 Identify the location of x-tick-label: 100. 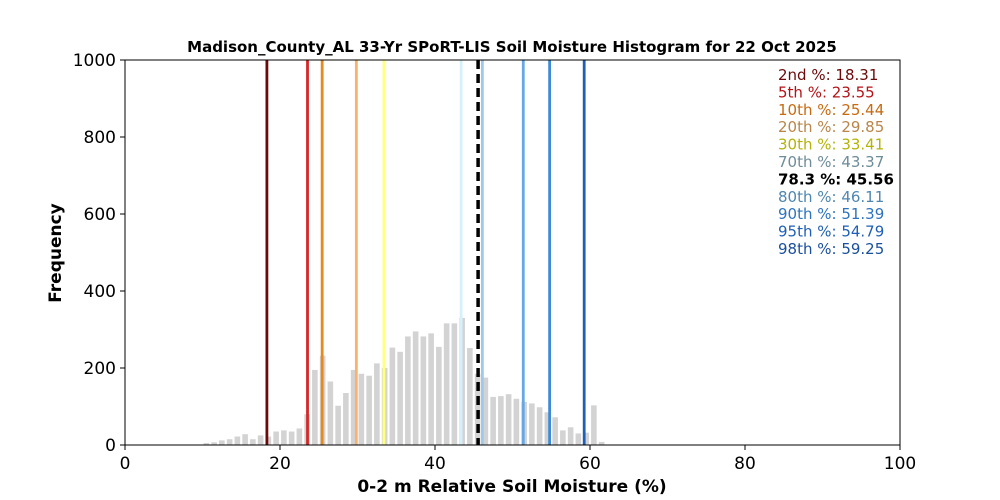
(900, 464).